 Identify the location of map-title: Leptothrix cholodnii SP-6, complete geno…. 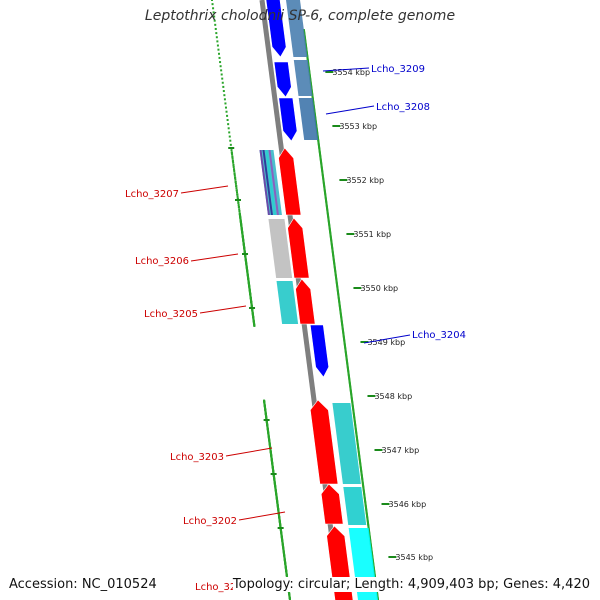
(300, 16).